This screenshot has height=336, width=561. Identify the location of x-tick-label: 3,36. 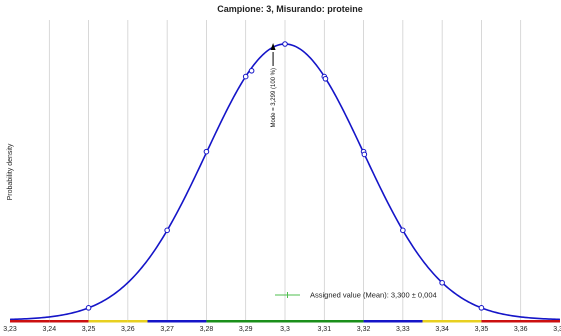
(521, 329).